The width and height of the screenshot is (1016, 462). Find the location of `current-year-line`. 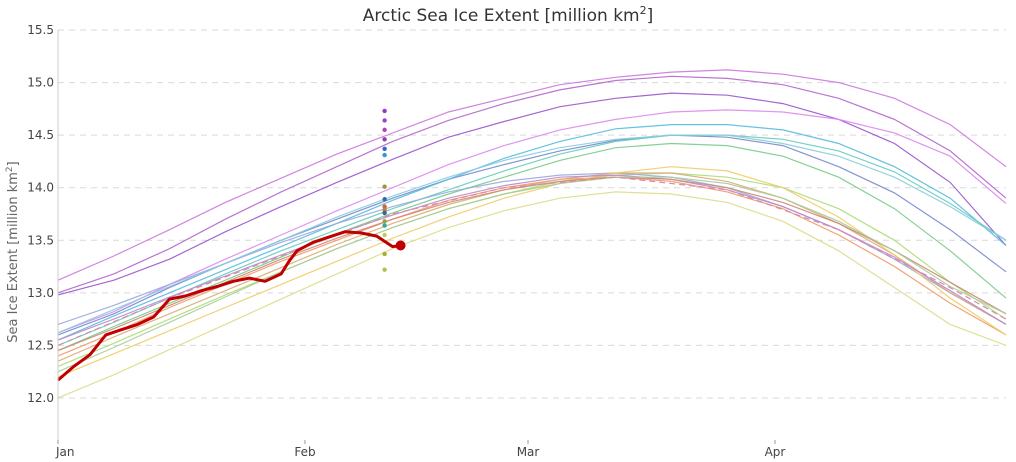

current-year-line is located at coordinates (229, 306).